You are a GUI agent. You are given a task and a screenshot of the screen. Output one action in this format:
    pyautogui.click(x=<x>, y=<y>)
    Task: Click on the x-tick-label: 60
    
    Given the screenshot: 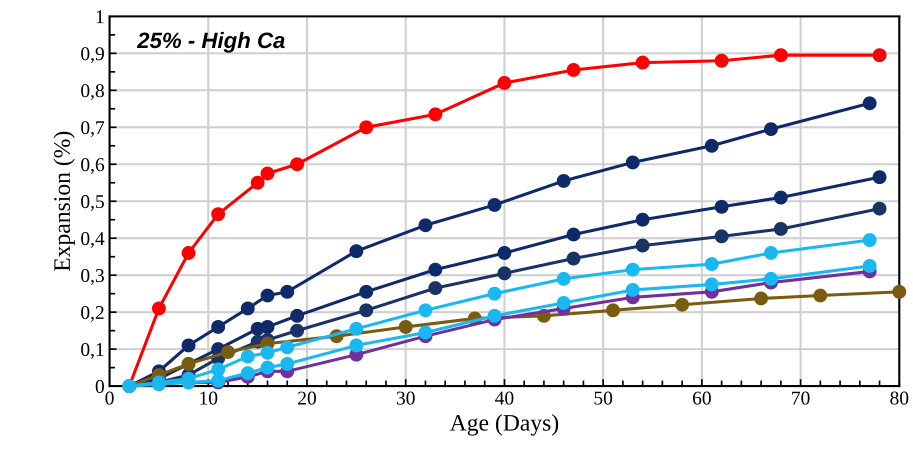 What is the action you would take?
    pyautogui.click(x=701, y=398)
    